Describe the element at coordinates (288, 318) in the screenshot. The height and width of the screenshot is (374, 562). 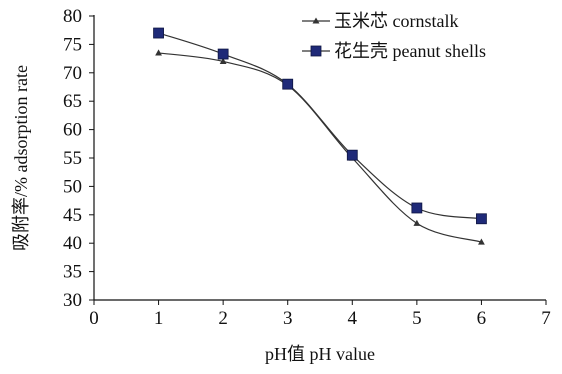
I see `x-tick-label: 3` at that location.